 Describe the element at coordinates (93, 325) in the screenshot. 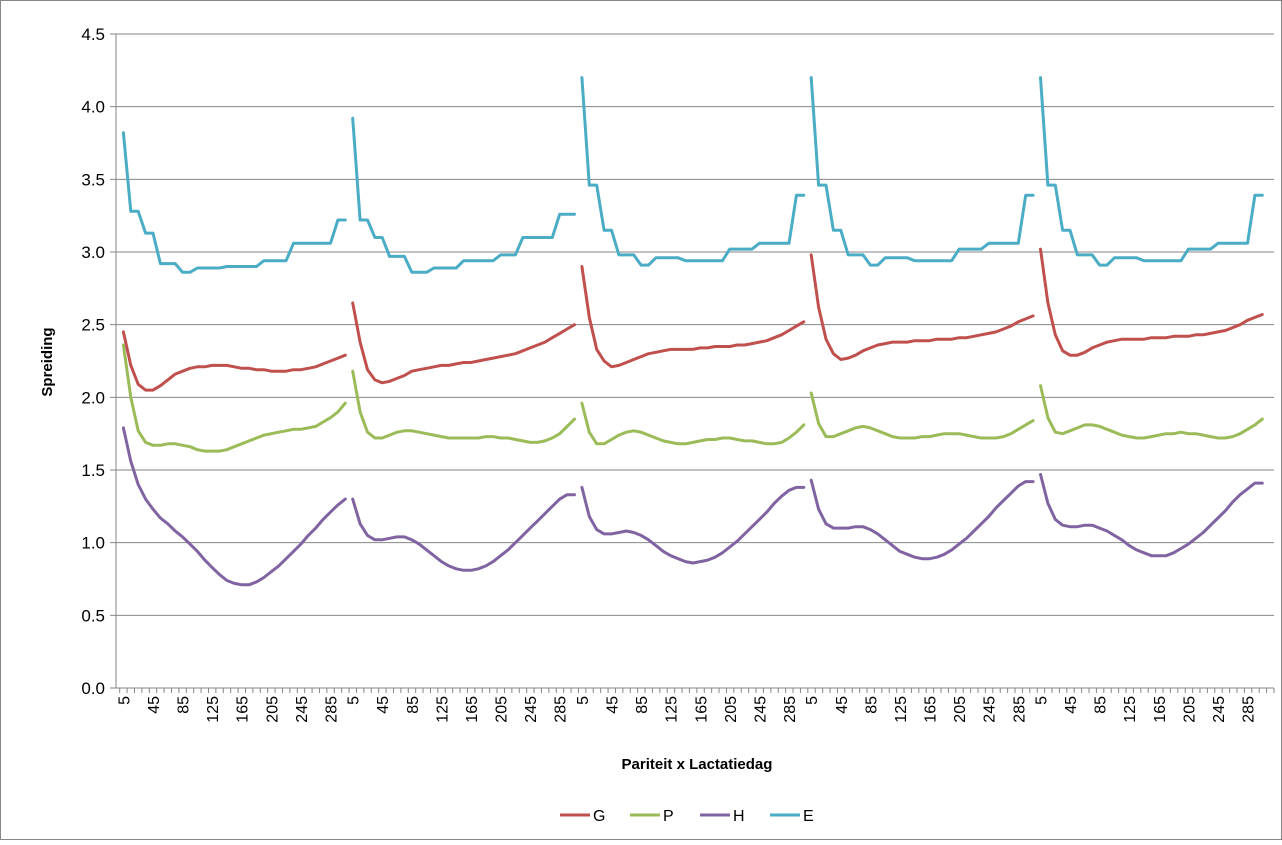

I see `y-tick-label: 2.5` at that location.